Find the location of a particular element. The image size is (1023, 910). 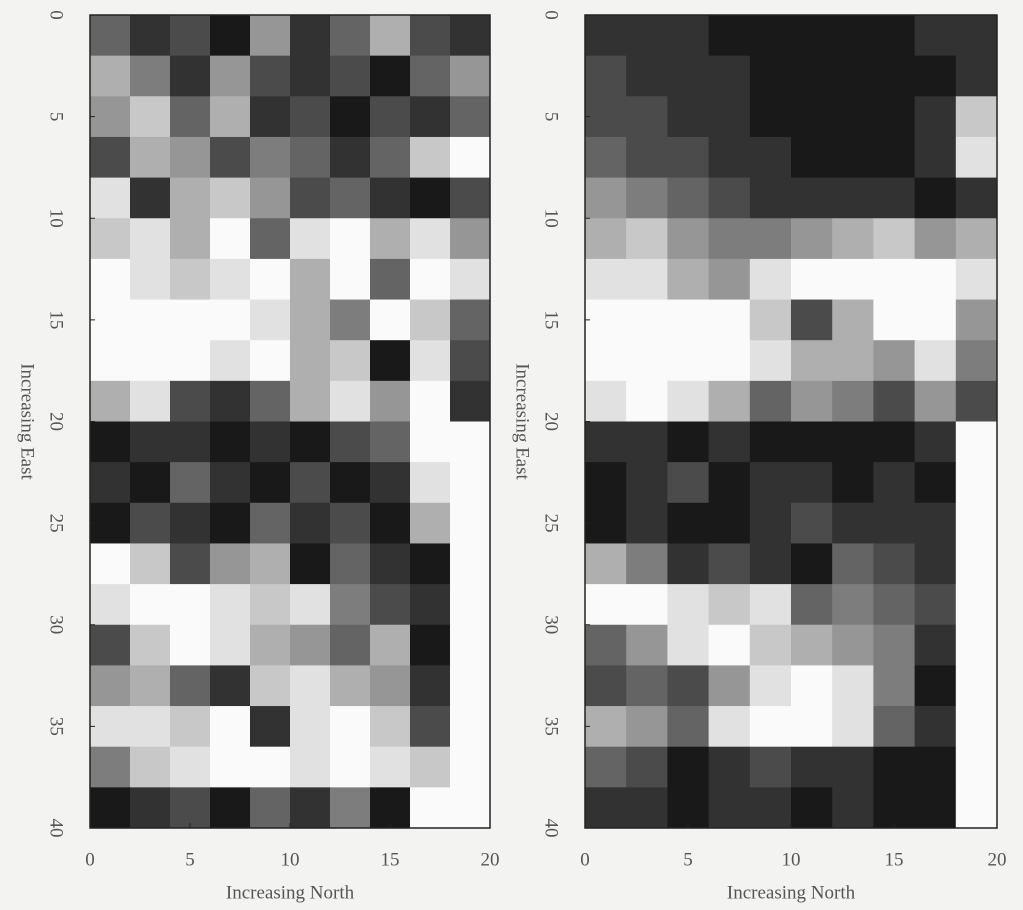

y-tick-label: 40 is located at coordinates (551, 828).